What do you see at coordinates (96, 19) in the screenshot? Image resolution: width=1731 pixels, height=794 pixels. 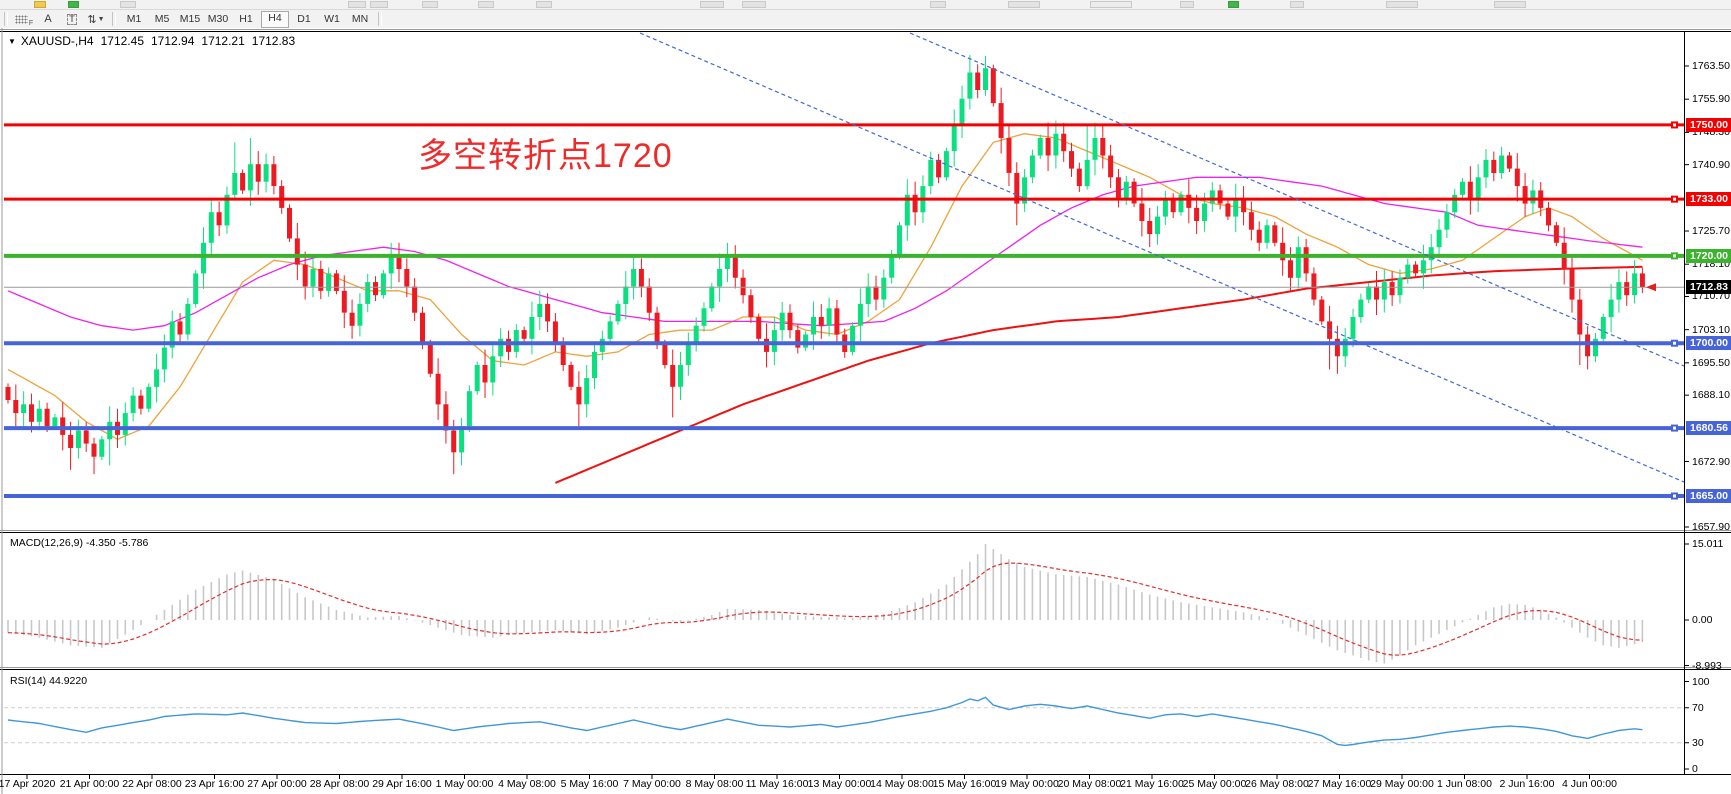 I see `indicator-arrows-icon: ⇅ ▼` at bounding box center [96, 19].